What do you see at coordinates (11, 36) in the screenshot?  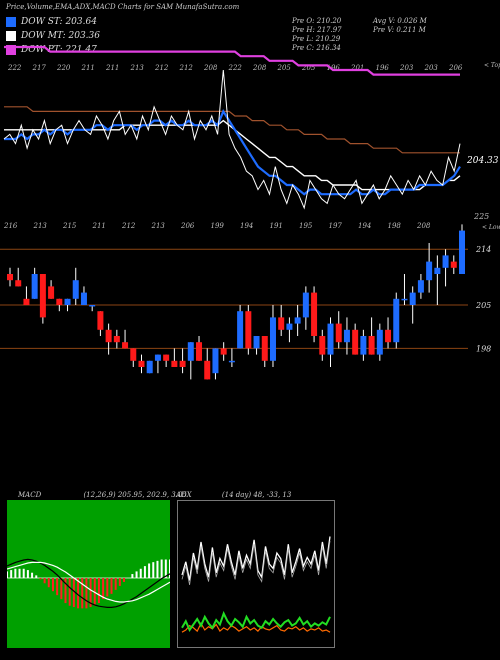 I see `legend-swatch-mt` at bounding box center [11, 36].